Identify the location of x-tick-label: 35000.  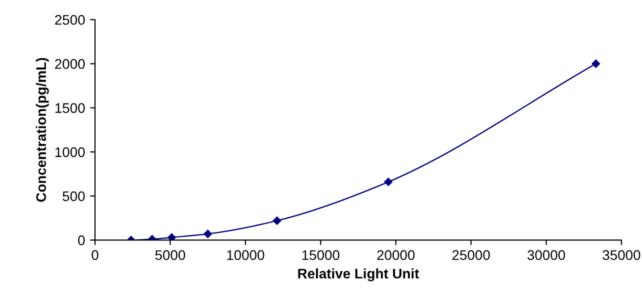
(621, 255).